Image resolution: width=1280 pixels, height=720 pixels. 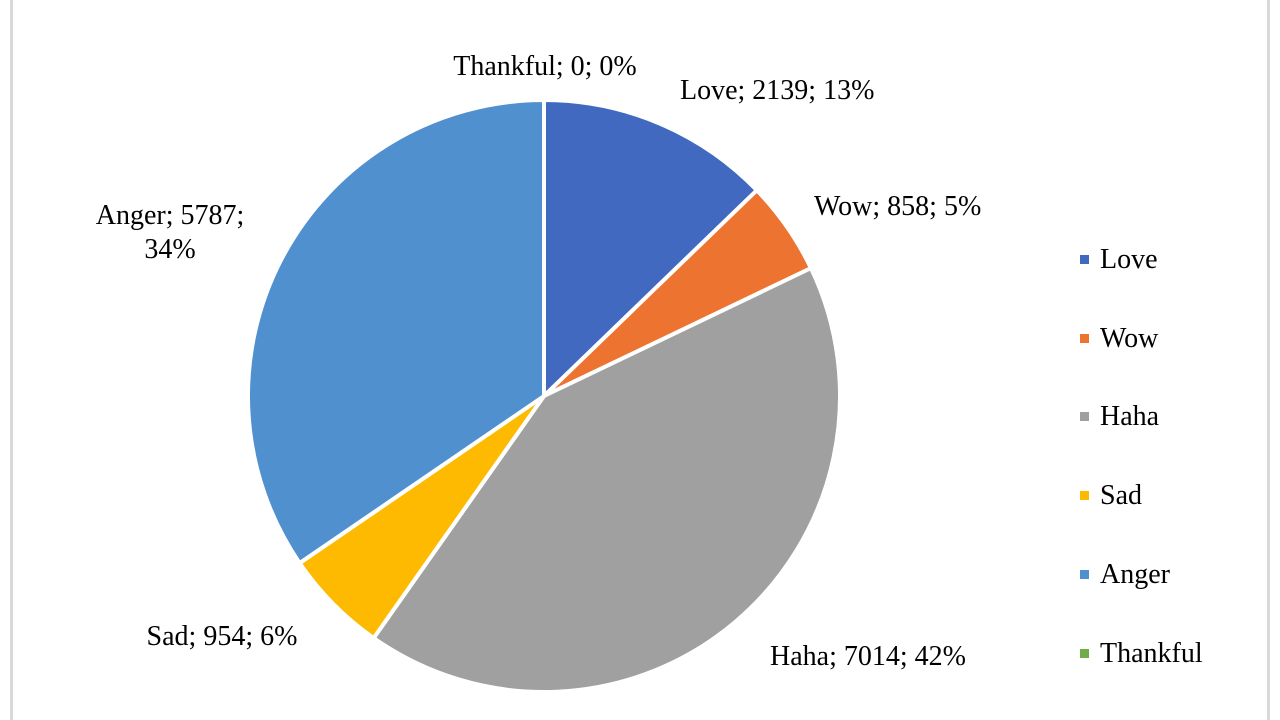 What do you see at coordinates (777, 90) in the screenshot?
I see `data-label-love: Love; 2139; 13%` at bounding box center [777, 90].